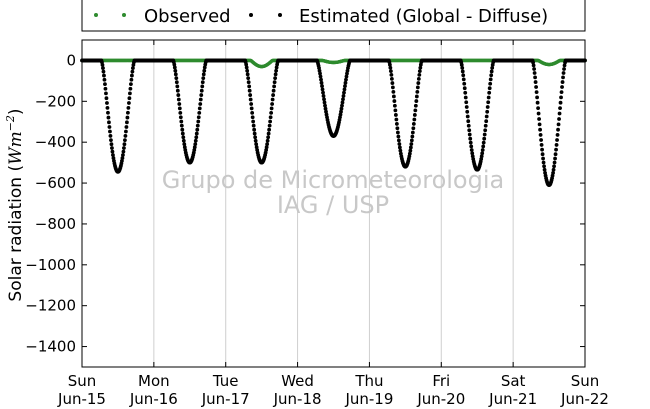 This screenshot has height=409, width=650. Describe the element at coordinates (368, 399) in the screenshot. I see `x-tick-label-date: Jun-19` at that location.